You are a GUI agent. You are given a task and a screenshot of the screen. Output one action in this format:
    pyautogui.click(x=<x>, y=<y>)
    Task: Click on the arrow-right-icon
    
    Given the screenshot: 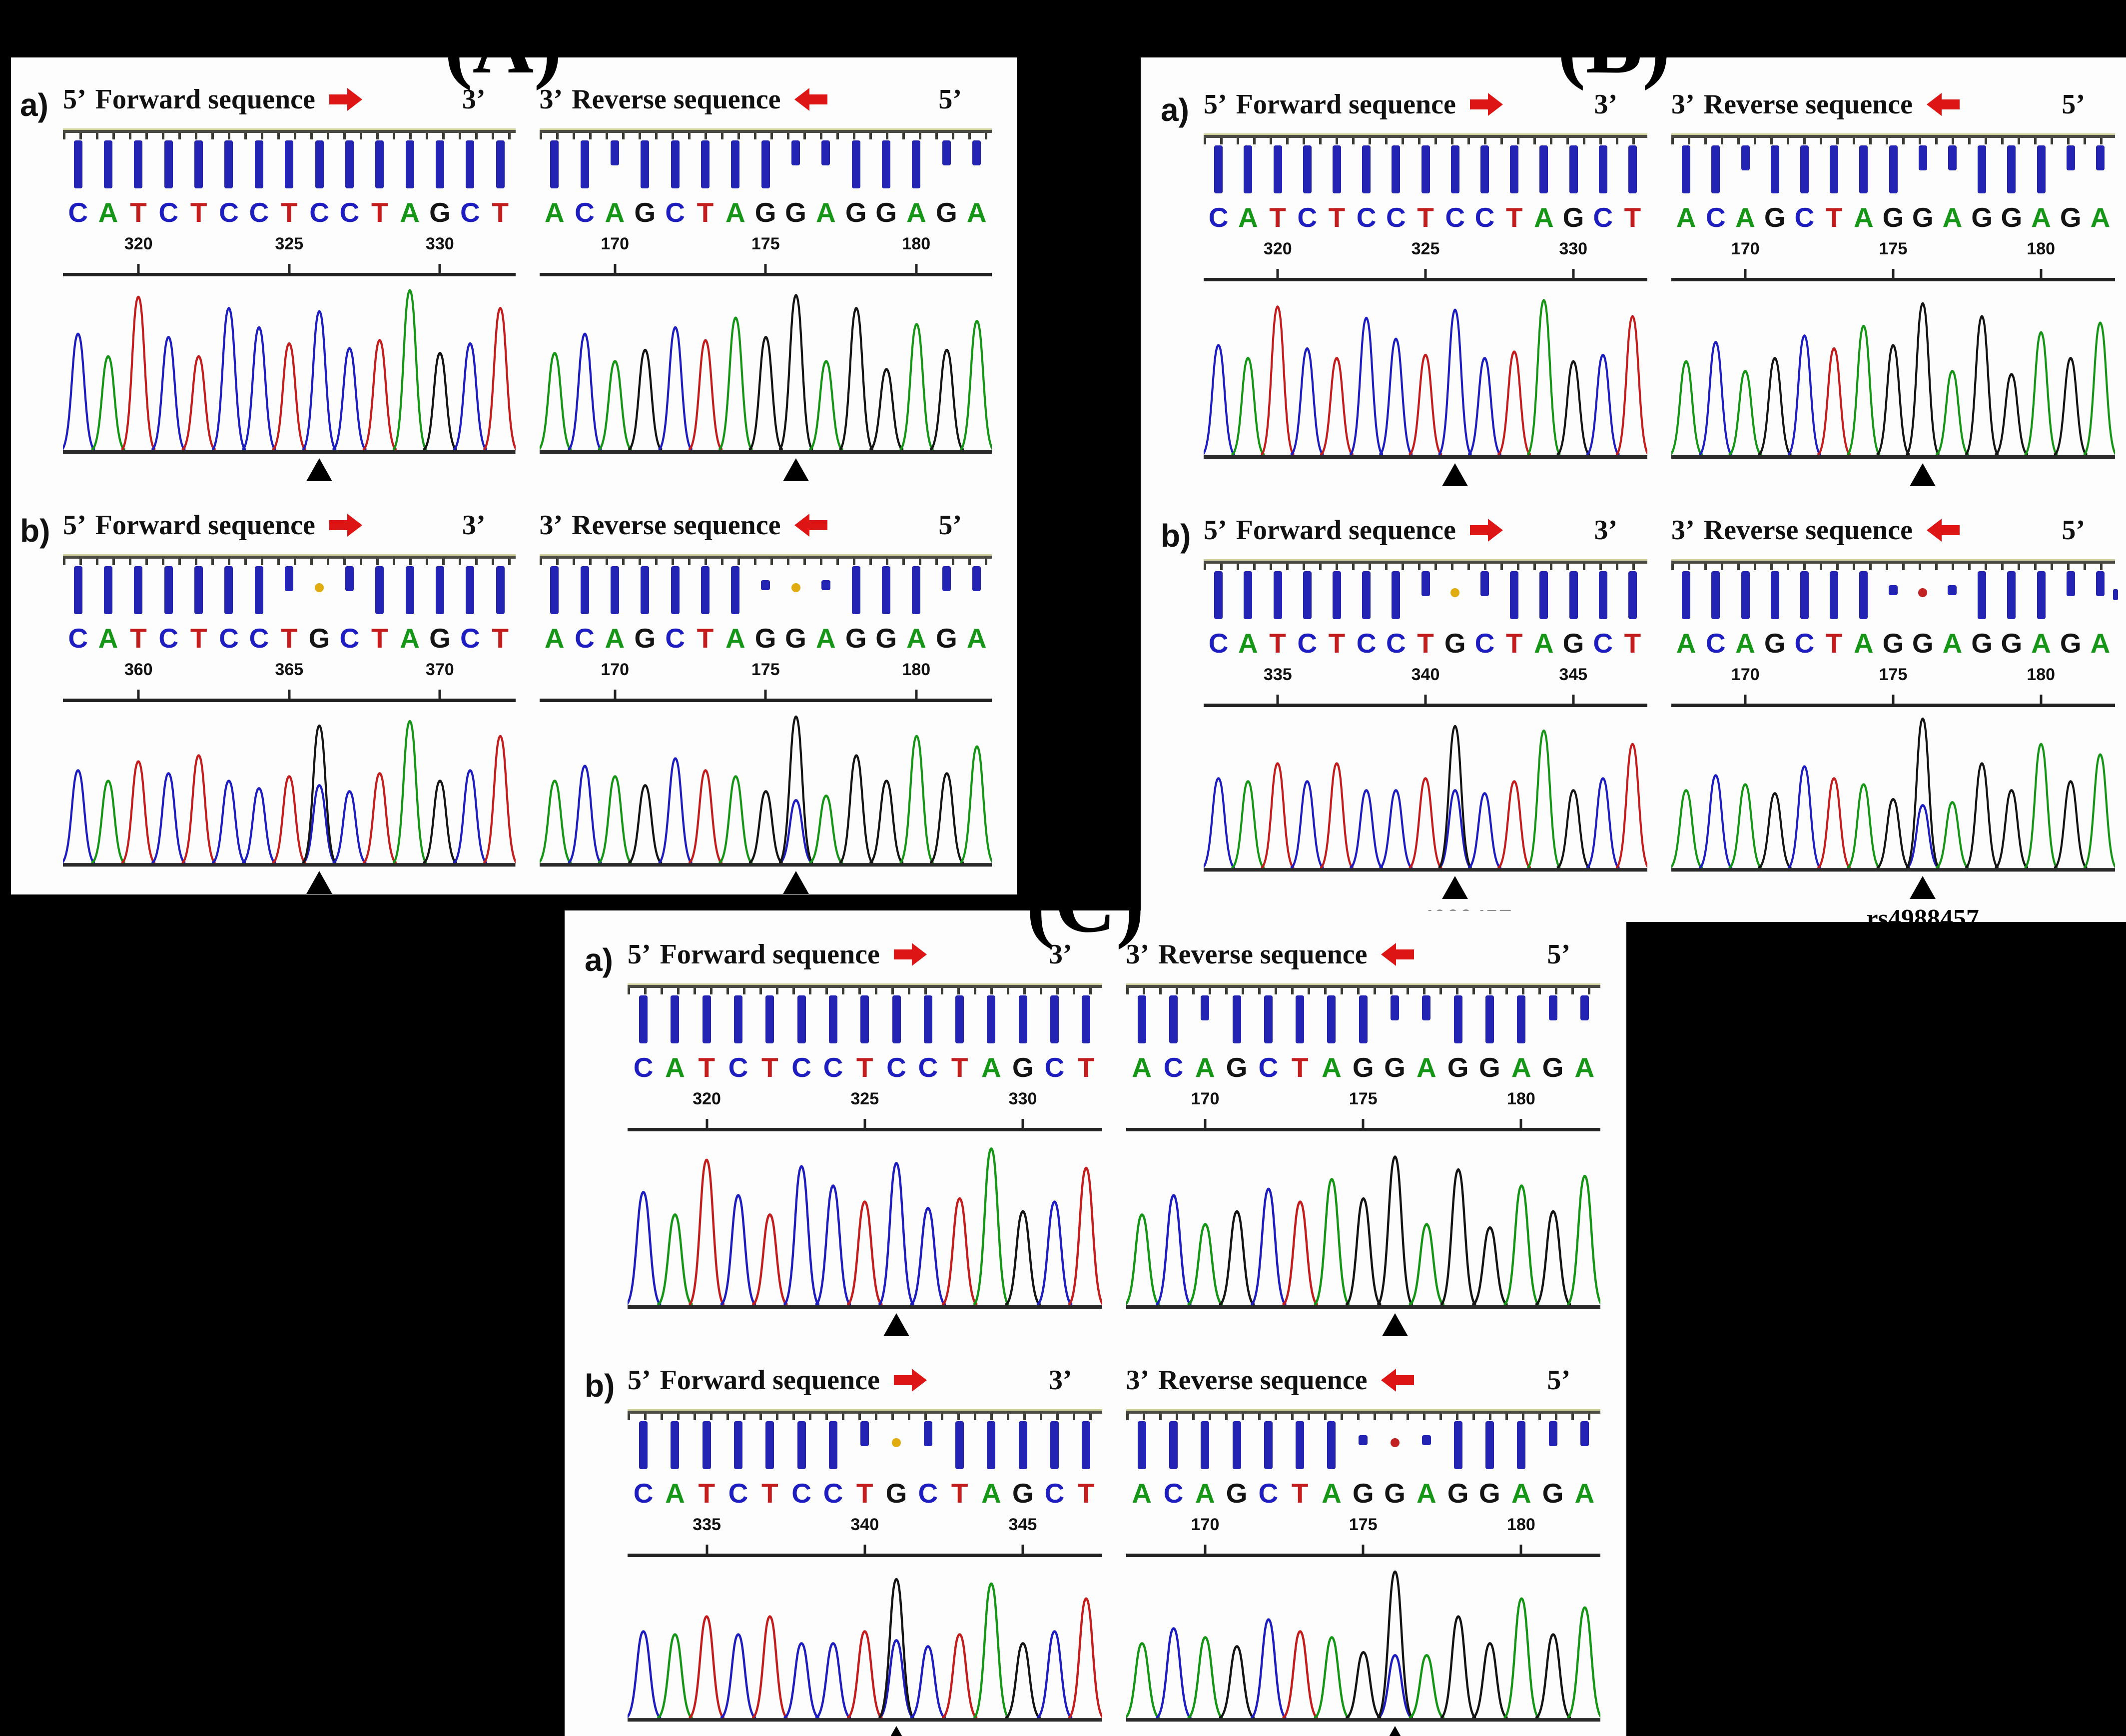 What is the action you would take?
    pyautogui.click(x=910, y=954)
    